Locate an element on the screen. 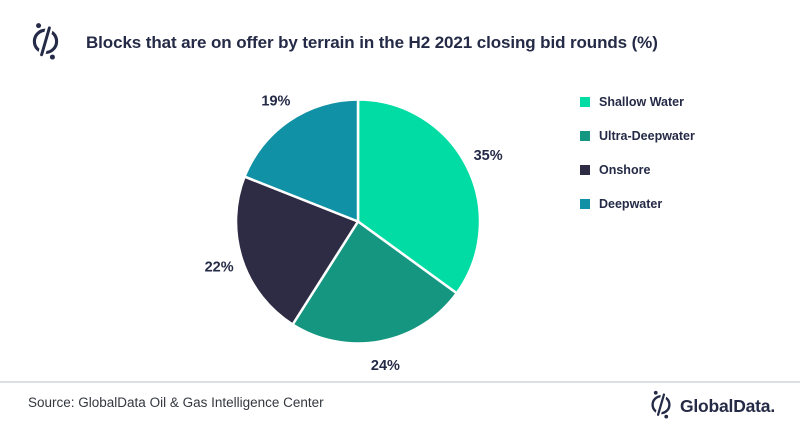 The width and height of the screenshot is (800, 428). pie-slice-onshore is located at coordinates (297, 250).